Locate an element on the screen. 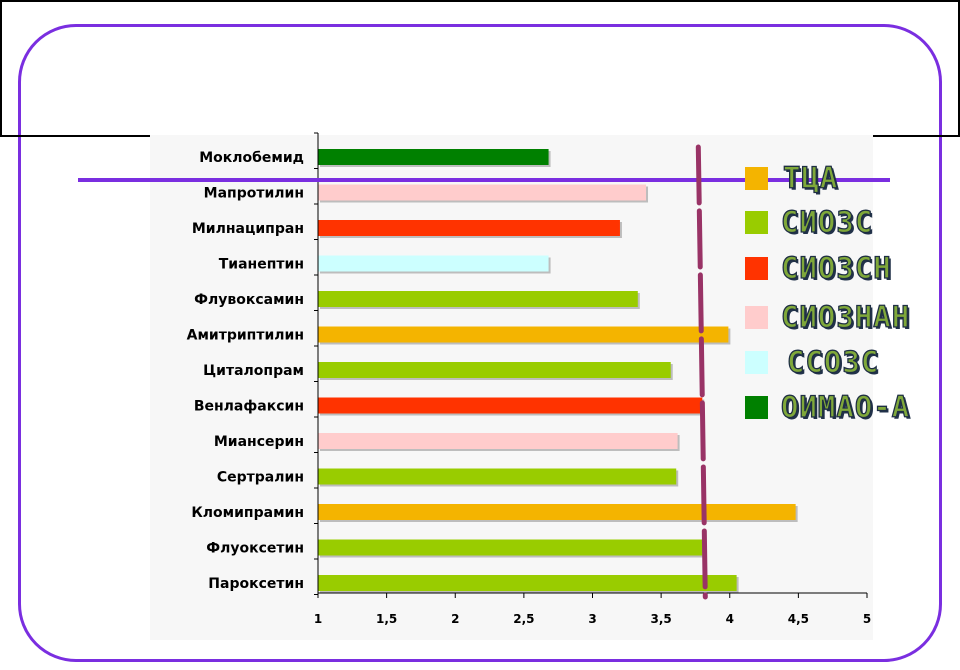  category-label-9: Сертралин is located at coordinates (260, 478).